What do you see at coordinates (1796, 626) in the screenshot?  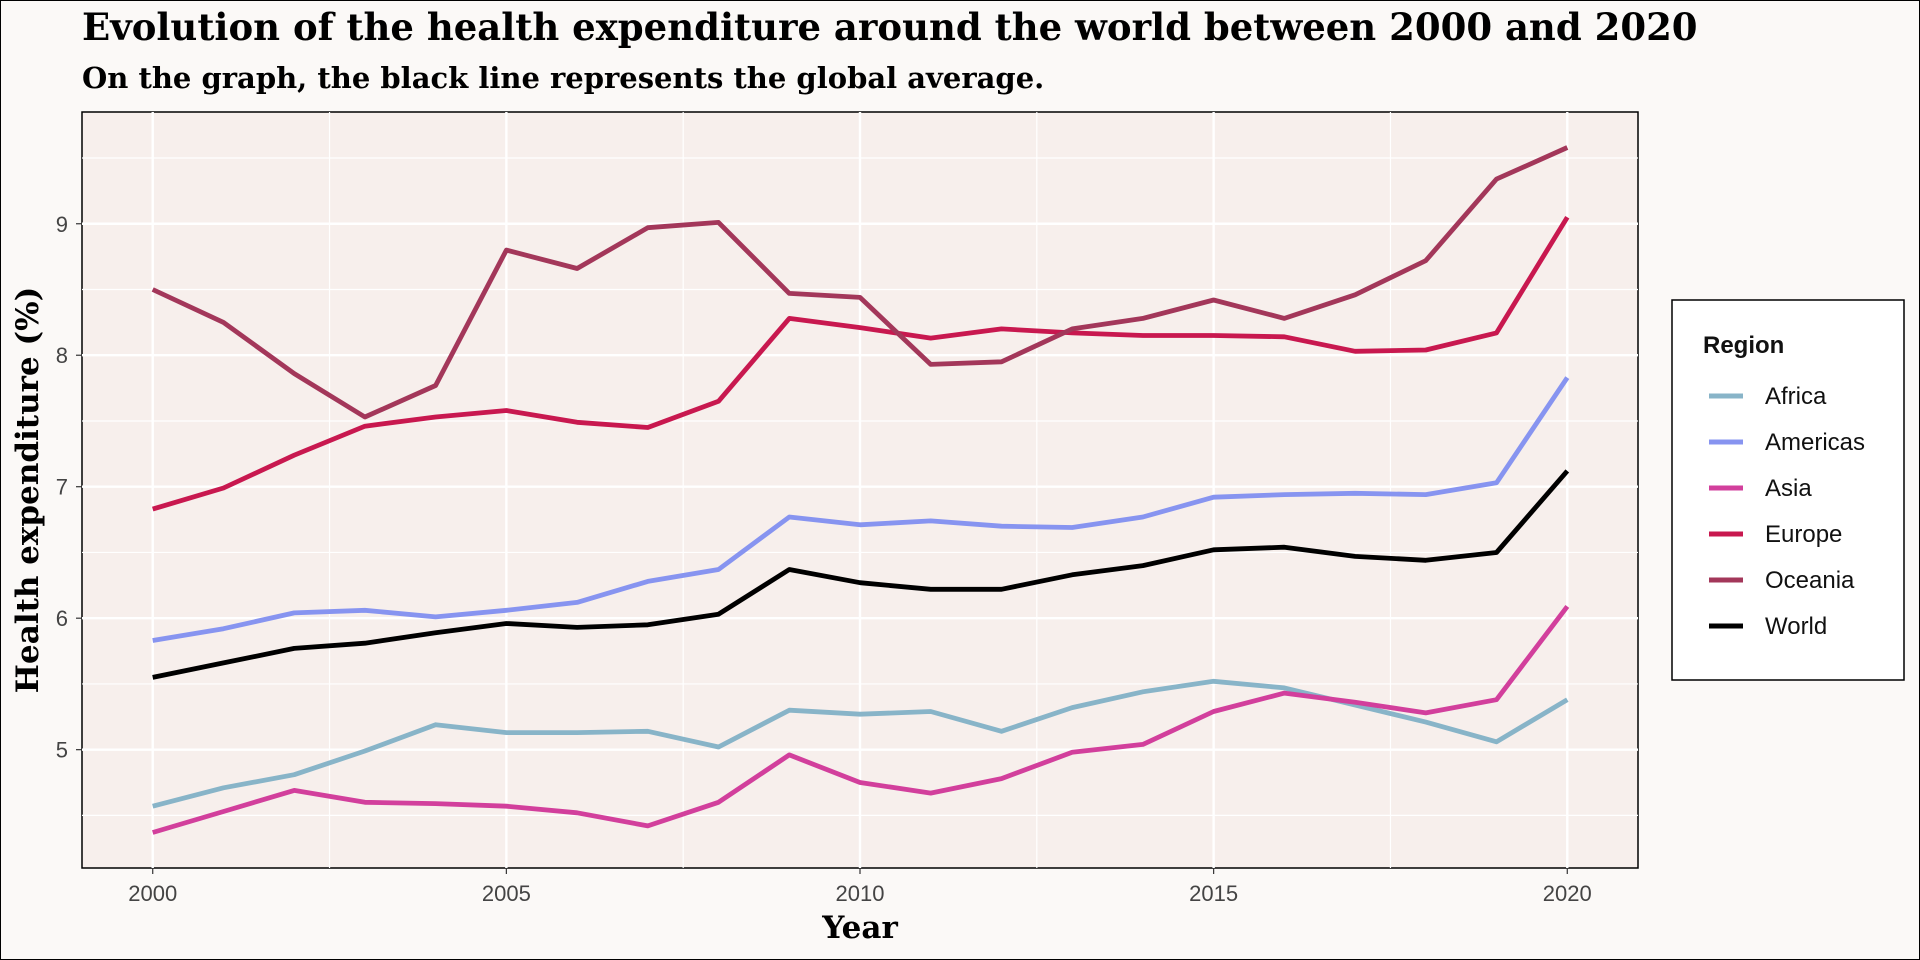 I see `legend-label-world: World` at bounding box center [1796, 626].